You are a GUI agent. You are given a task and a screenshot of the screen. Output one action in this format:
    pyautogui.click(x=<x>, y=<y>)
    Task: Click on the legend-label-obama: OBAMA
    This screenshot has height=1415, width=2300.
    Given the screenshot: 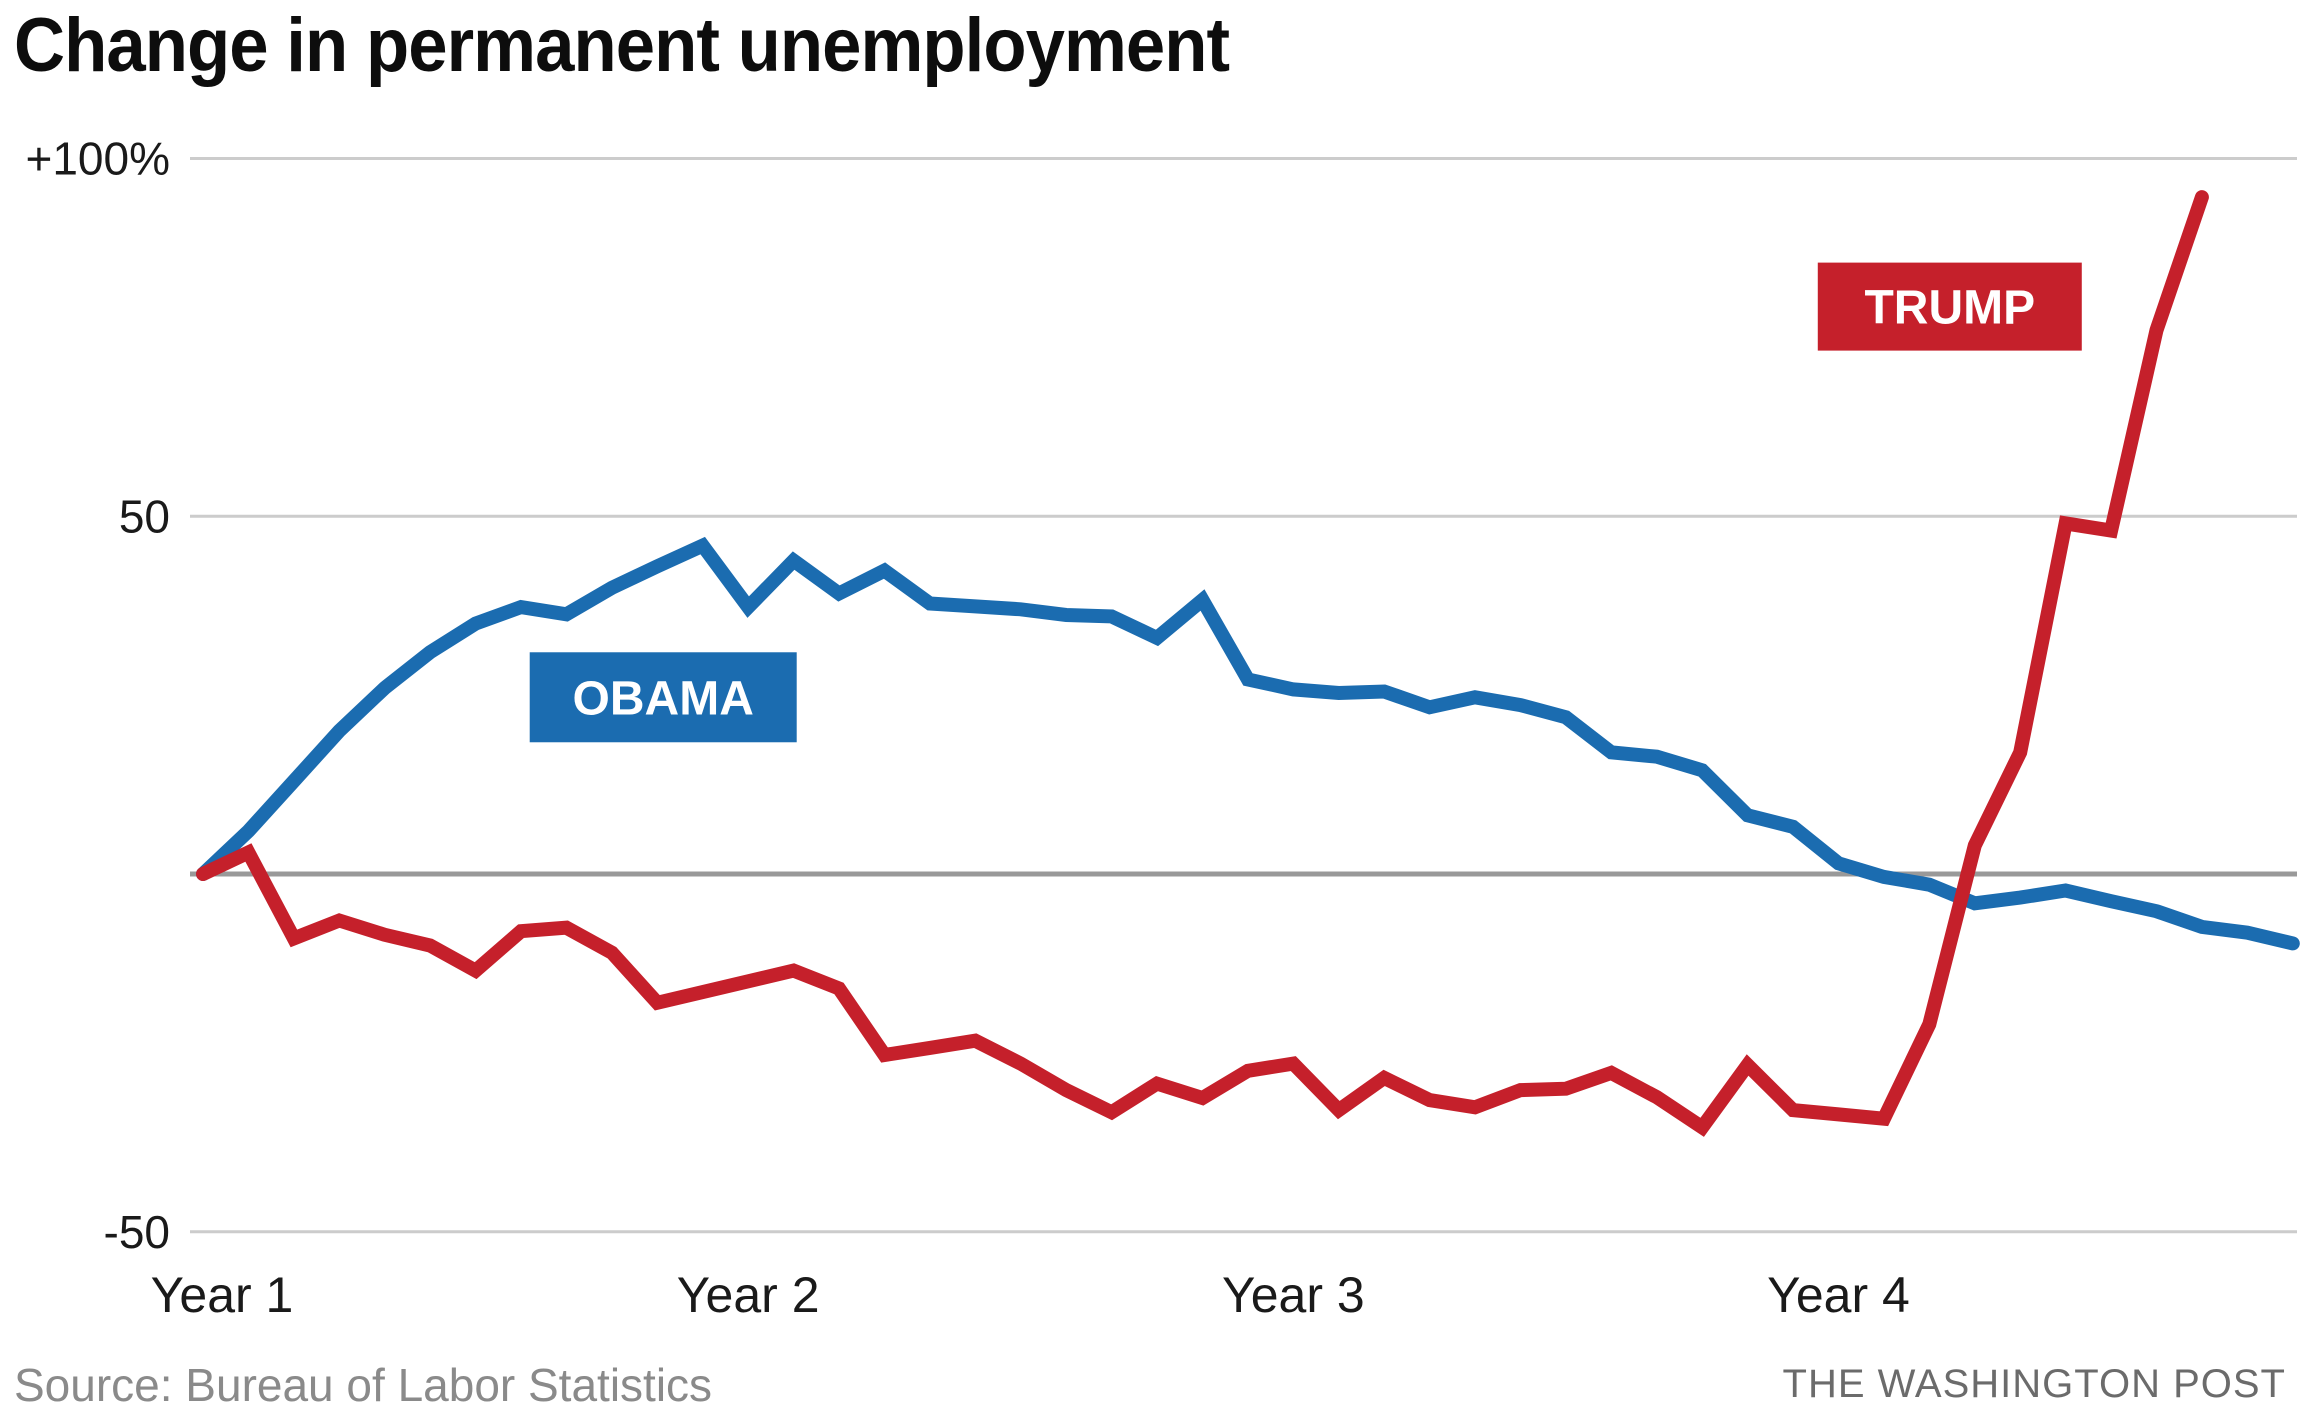 What is the action you would take?
    pyautogui.click(x=663, y=698)
    